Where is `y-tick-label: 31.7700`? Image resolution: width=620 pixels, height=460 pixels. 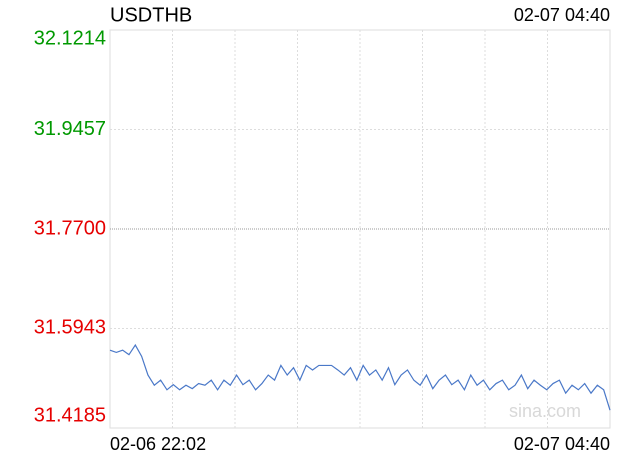
y-tick-label: 31.7700 is located at coordinates (70, 228).